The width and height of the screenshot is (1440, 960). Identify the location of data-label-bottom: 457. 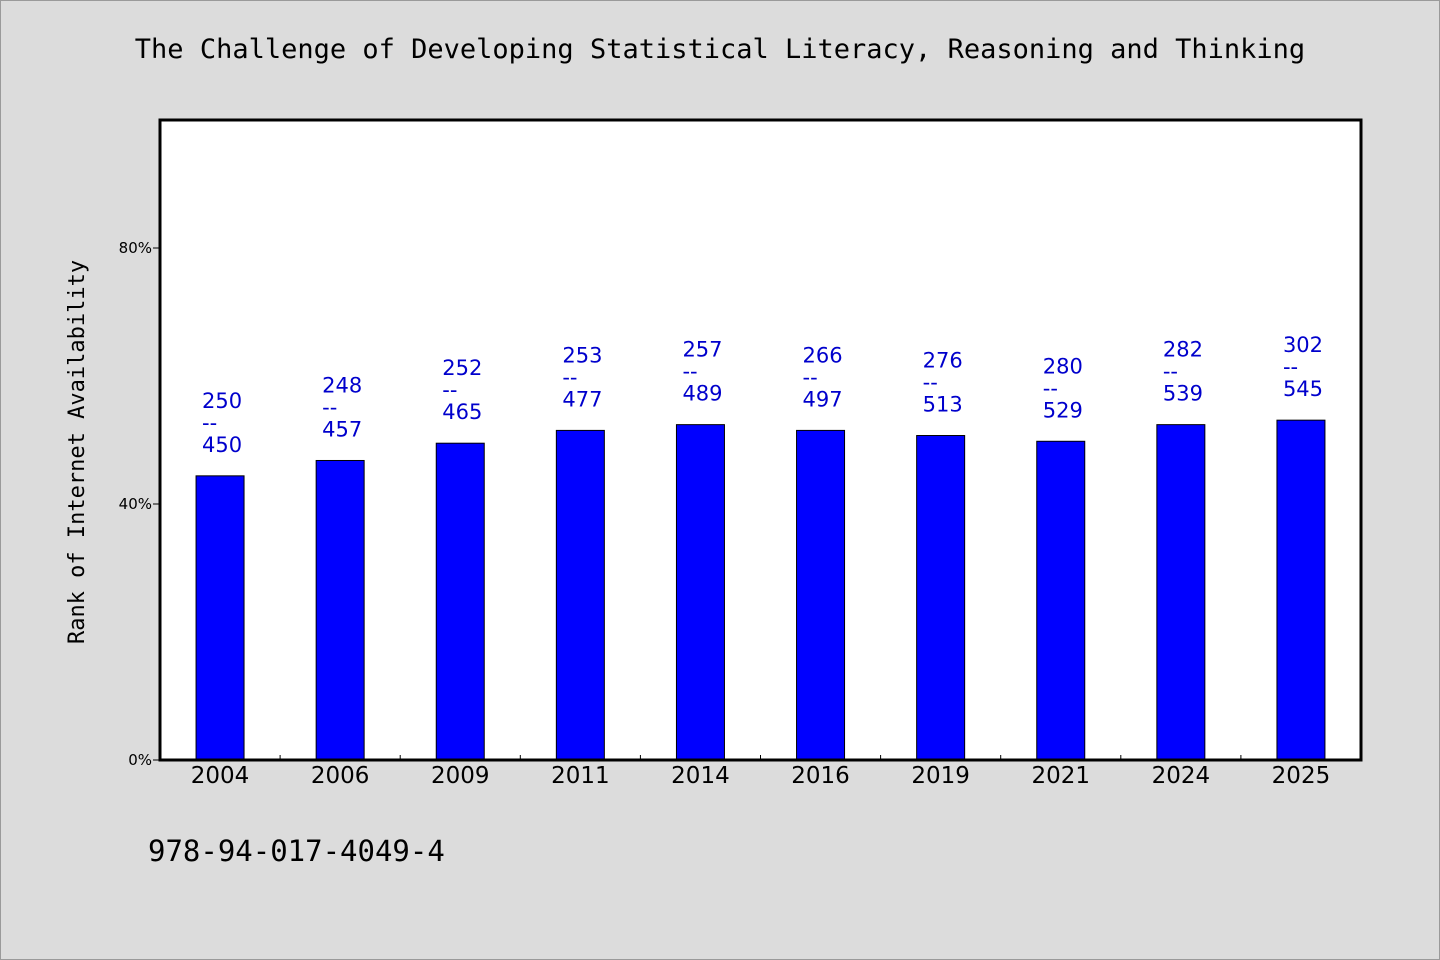
(342, 429).